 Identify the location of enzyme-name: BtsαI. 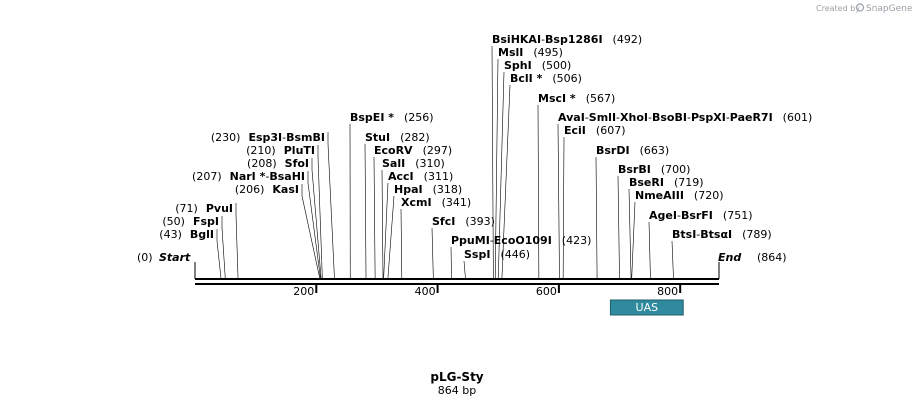
(716, 234).